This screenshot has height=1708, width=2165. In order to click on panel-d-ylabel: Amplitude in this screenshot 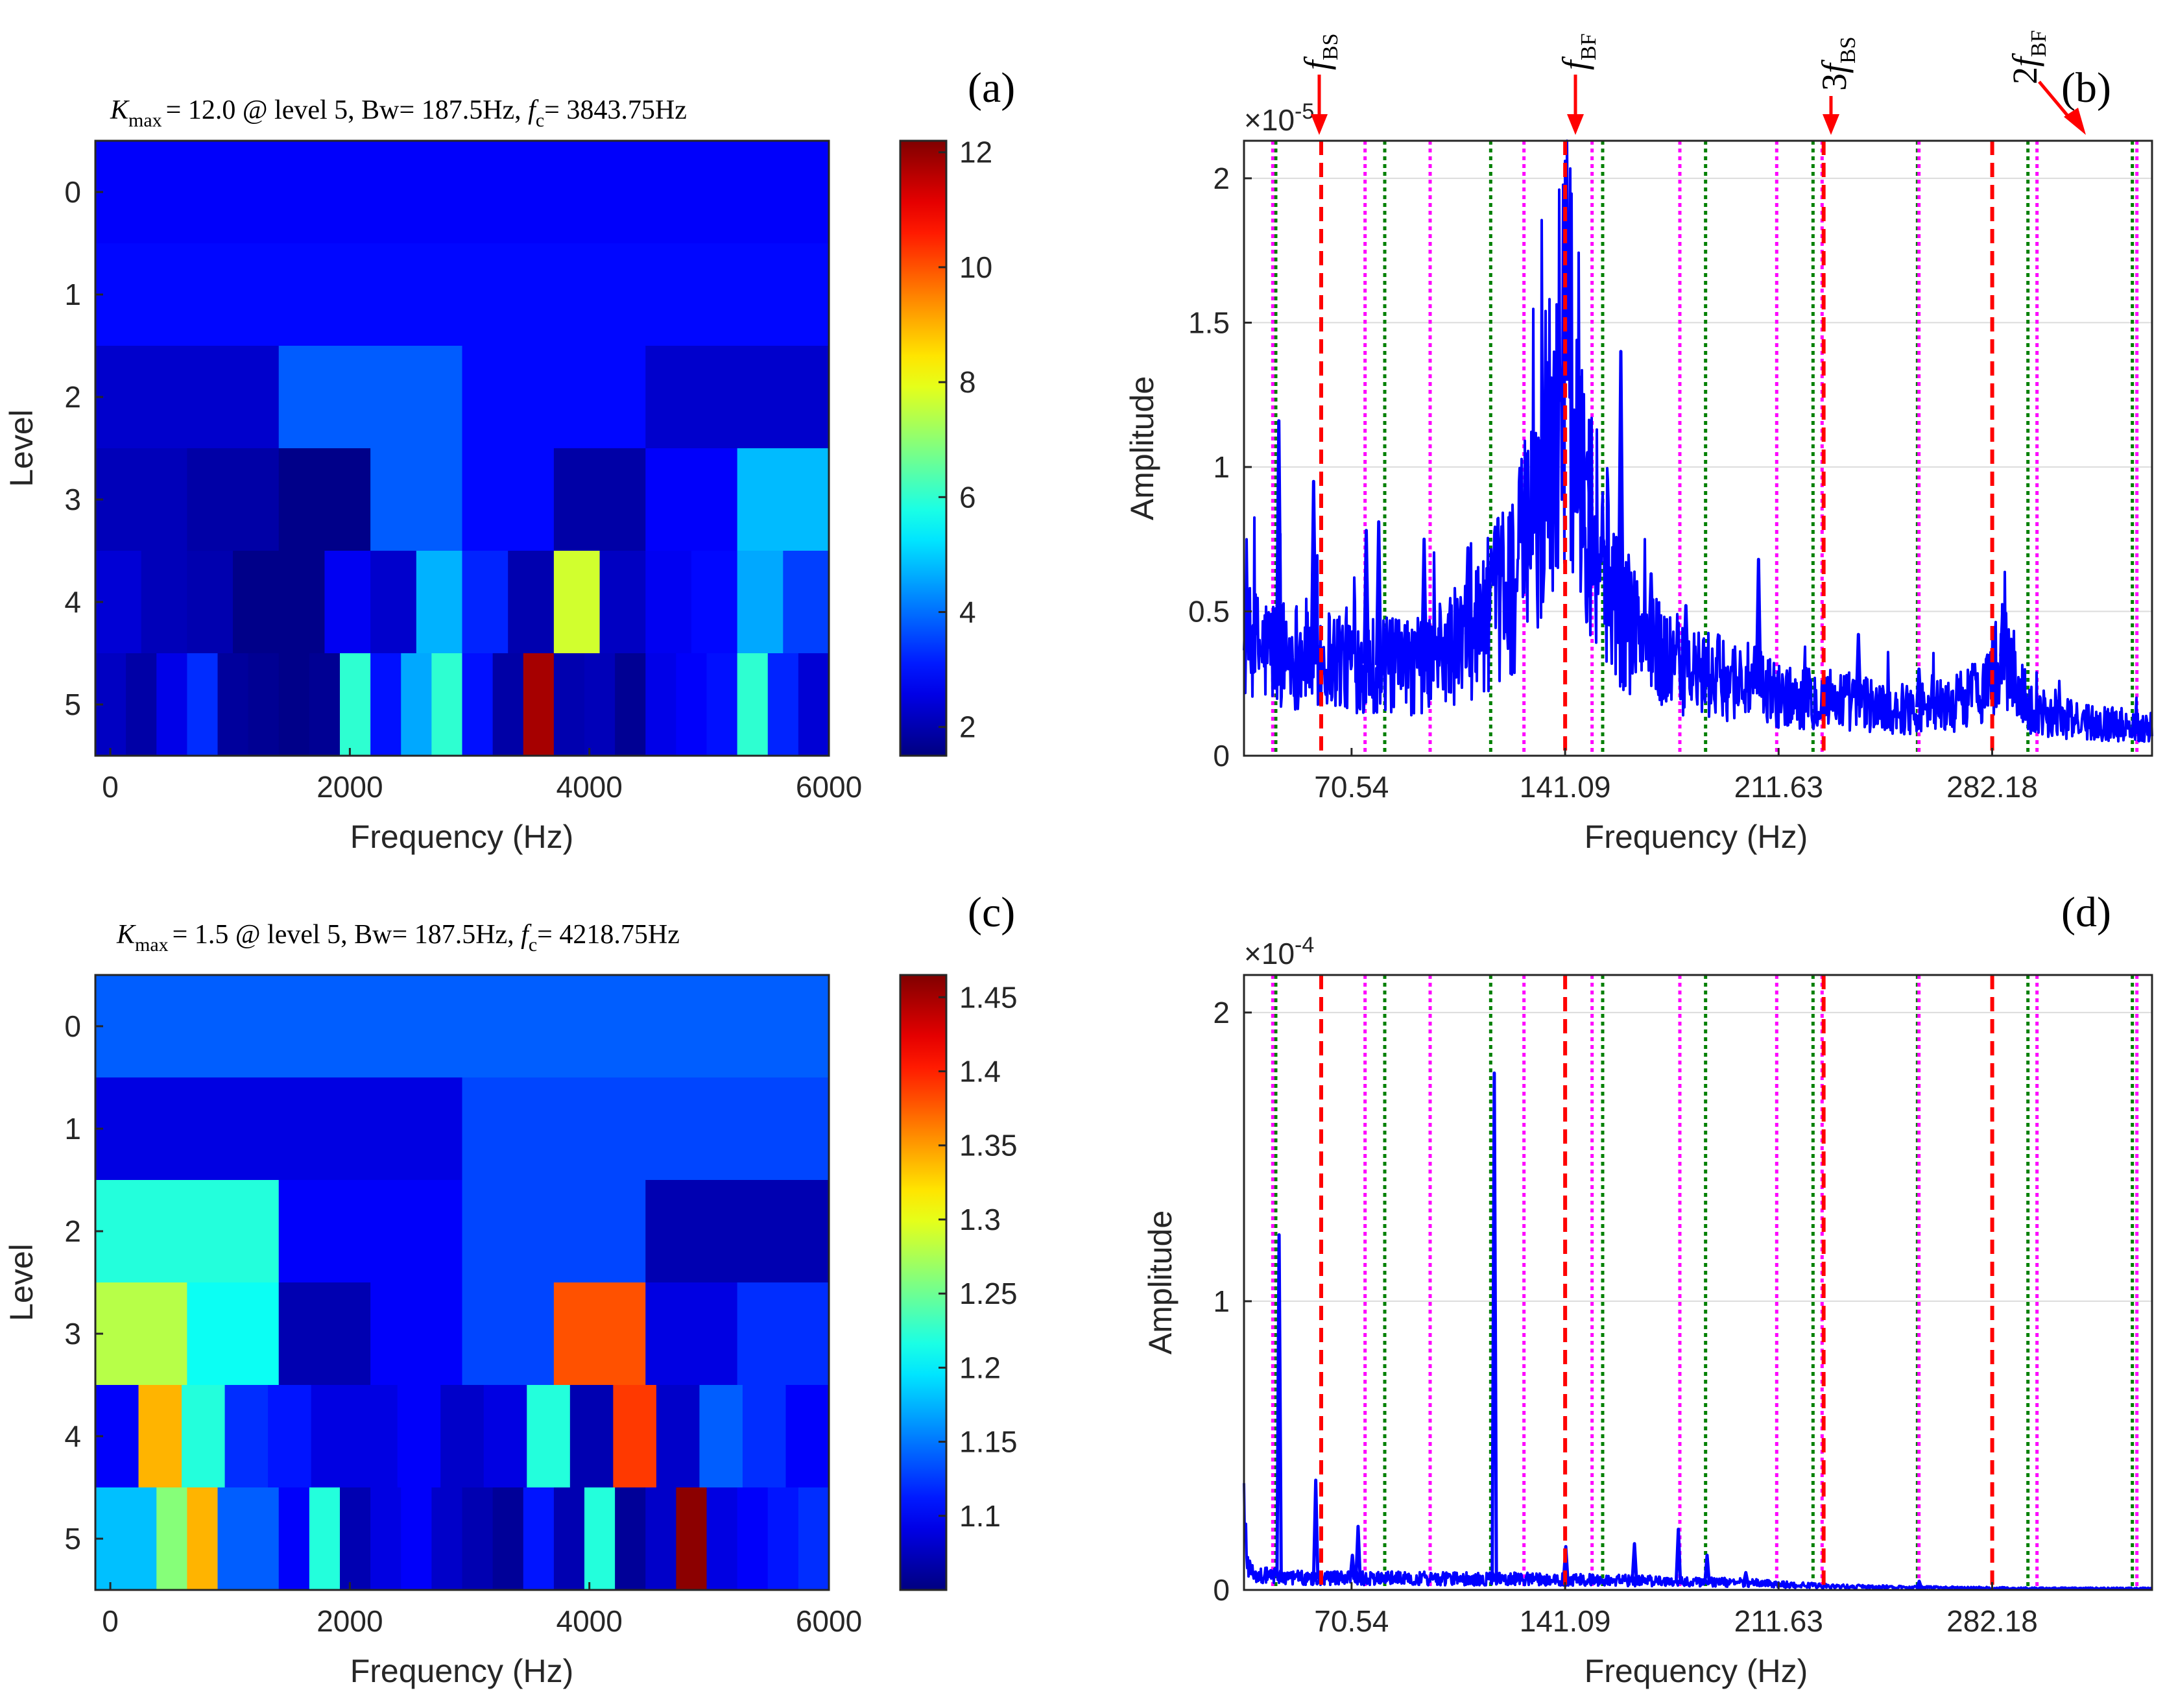, I will do `click(1160, 1282)`.